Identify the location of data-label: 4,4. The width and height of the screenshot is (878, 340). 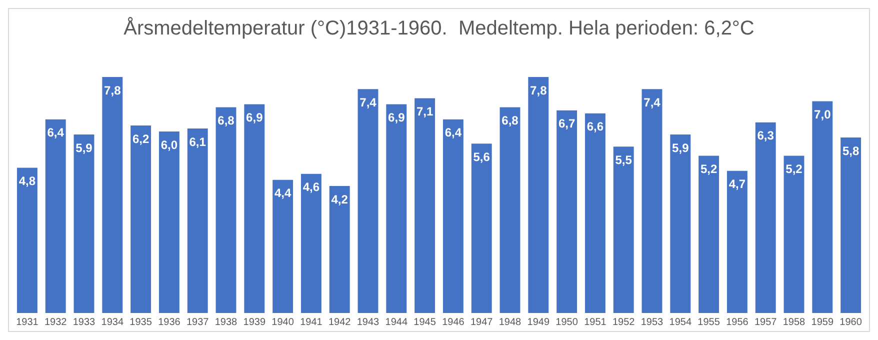
(283, 193).